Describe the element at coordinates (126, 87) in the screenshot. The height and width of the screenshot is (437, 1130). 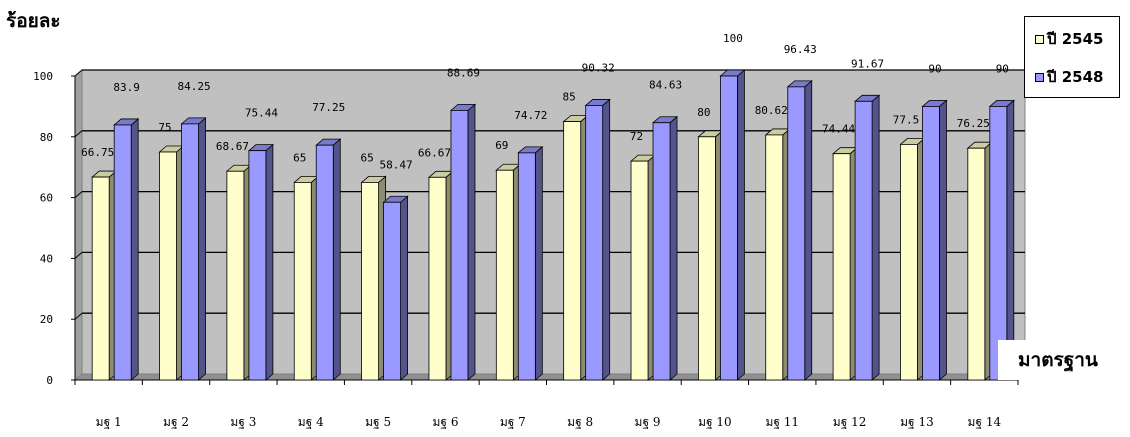
I see `data-label: 83.9` at that location.